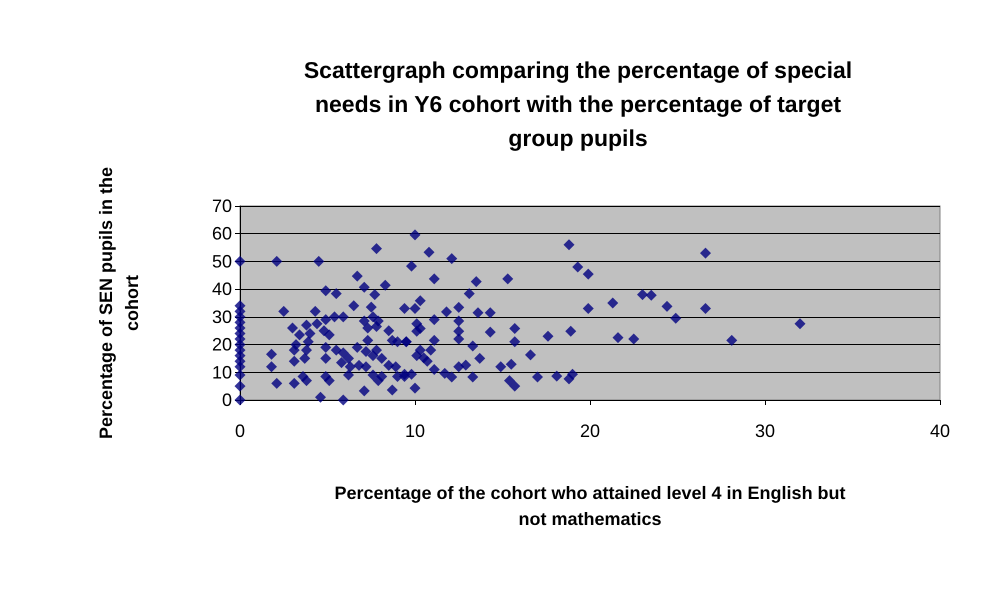 The width and height of the screenshot is (993, 601). What do you see at coordinates (590, 506) in the screenshot?
I see `x-axis-title: Percentage of the cohort who attained level 4 in English but not mathematics` at bounding box center [590, 506].